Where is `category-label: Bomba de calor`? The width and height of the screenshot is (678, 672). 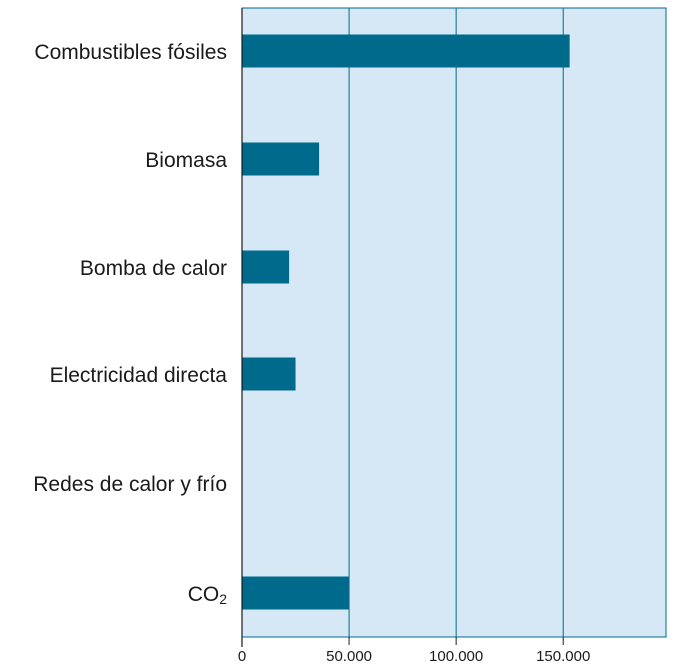 category-label: Bomba de calor is located at coordinates (153, 268).